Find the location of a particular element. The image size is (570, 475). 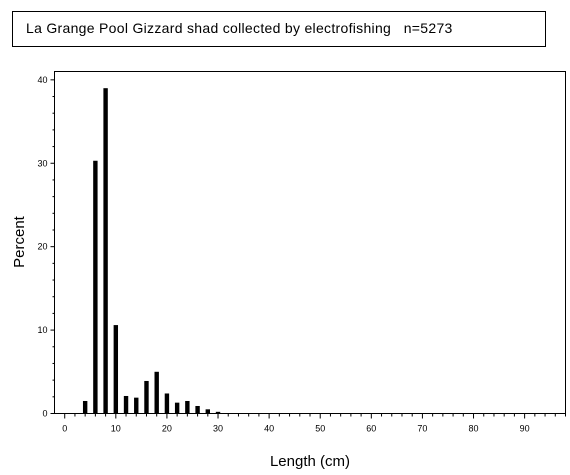

x-tick-label: 60 is located at coordinates (371, 429).